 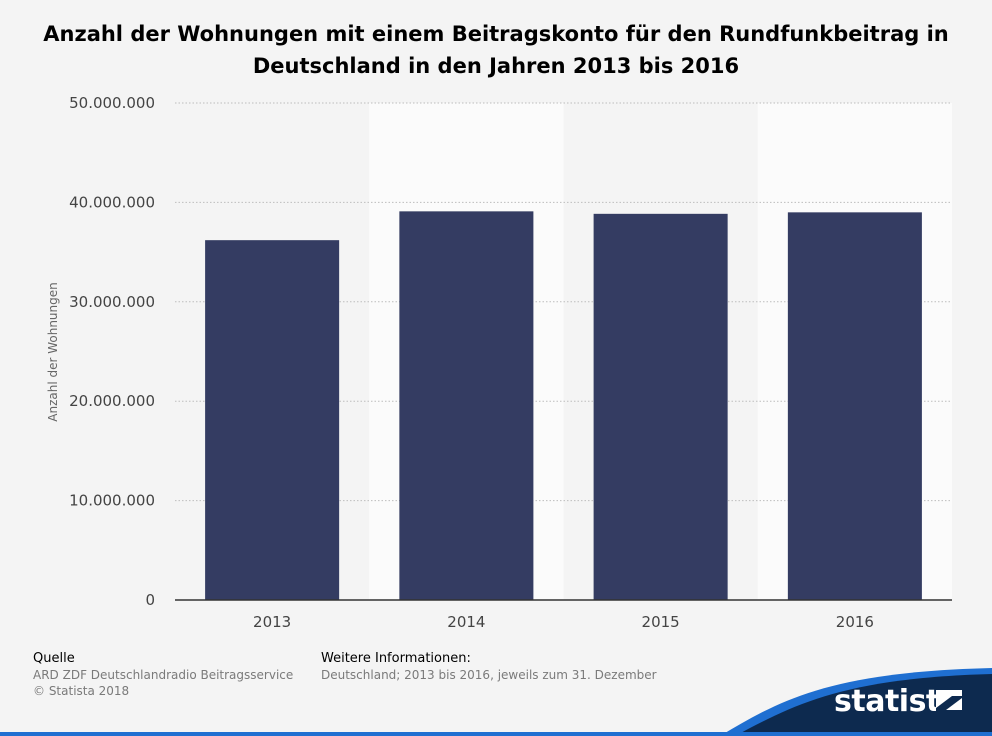 What do you see at coordinates (272, 420) in the screenshot?
I see `bar-2013` at bounding box center [272, 420].